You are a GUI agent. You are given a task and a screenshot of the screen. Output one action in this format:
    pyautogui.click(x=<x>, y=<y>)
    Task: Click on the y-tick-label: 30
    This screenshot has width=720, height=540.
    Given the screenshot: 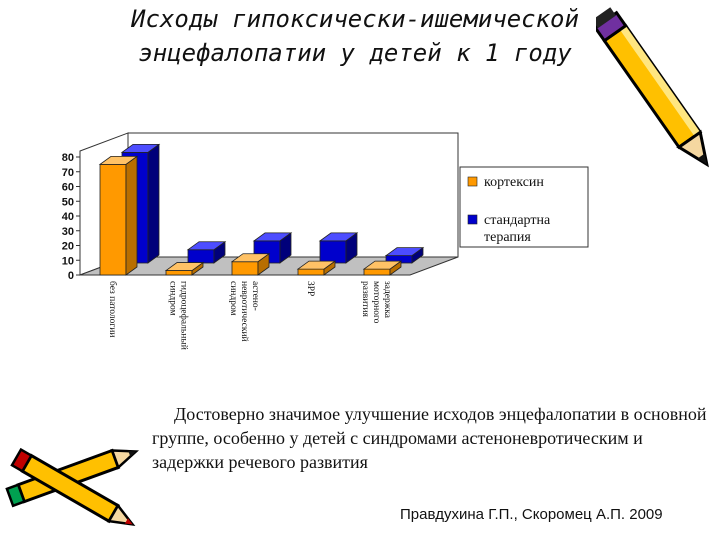 What is the action you would take?
    pyautogui.click(x=68, y=232)
    